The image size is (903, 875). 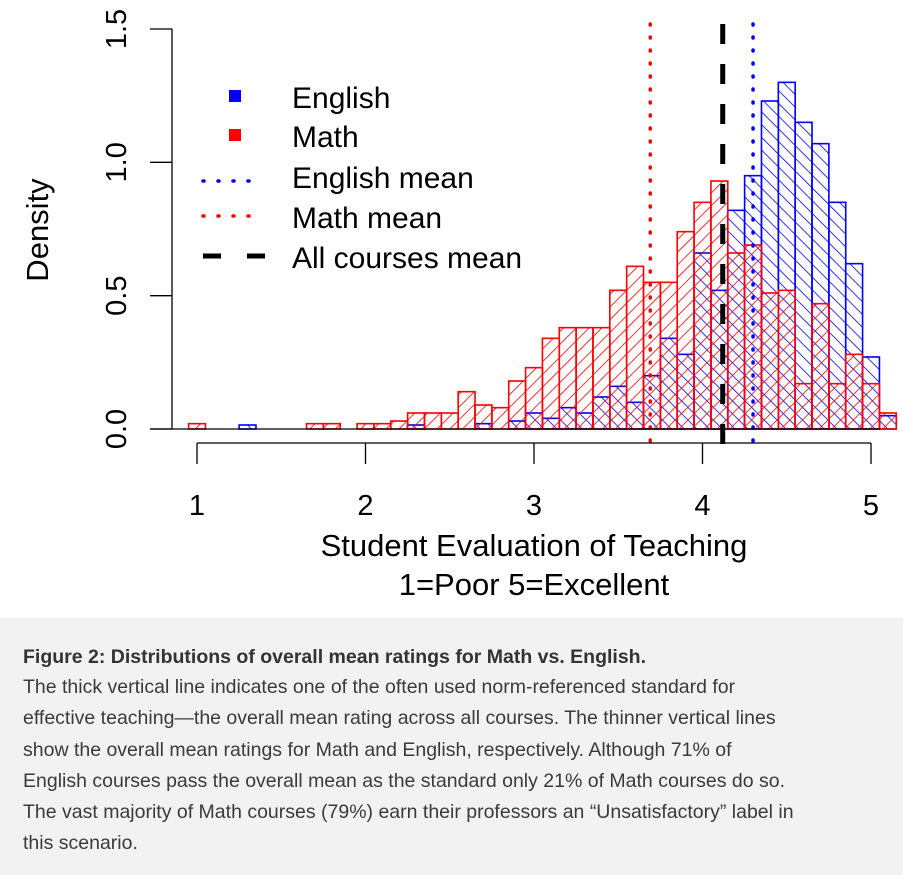 I want to click on legend-label-math-mean: Math mean, so click(x=367, y=218).